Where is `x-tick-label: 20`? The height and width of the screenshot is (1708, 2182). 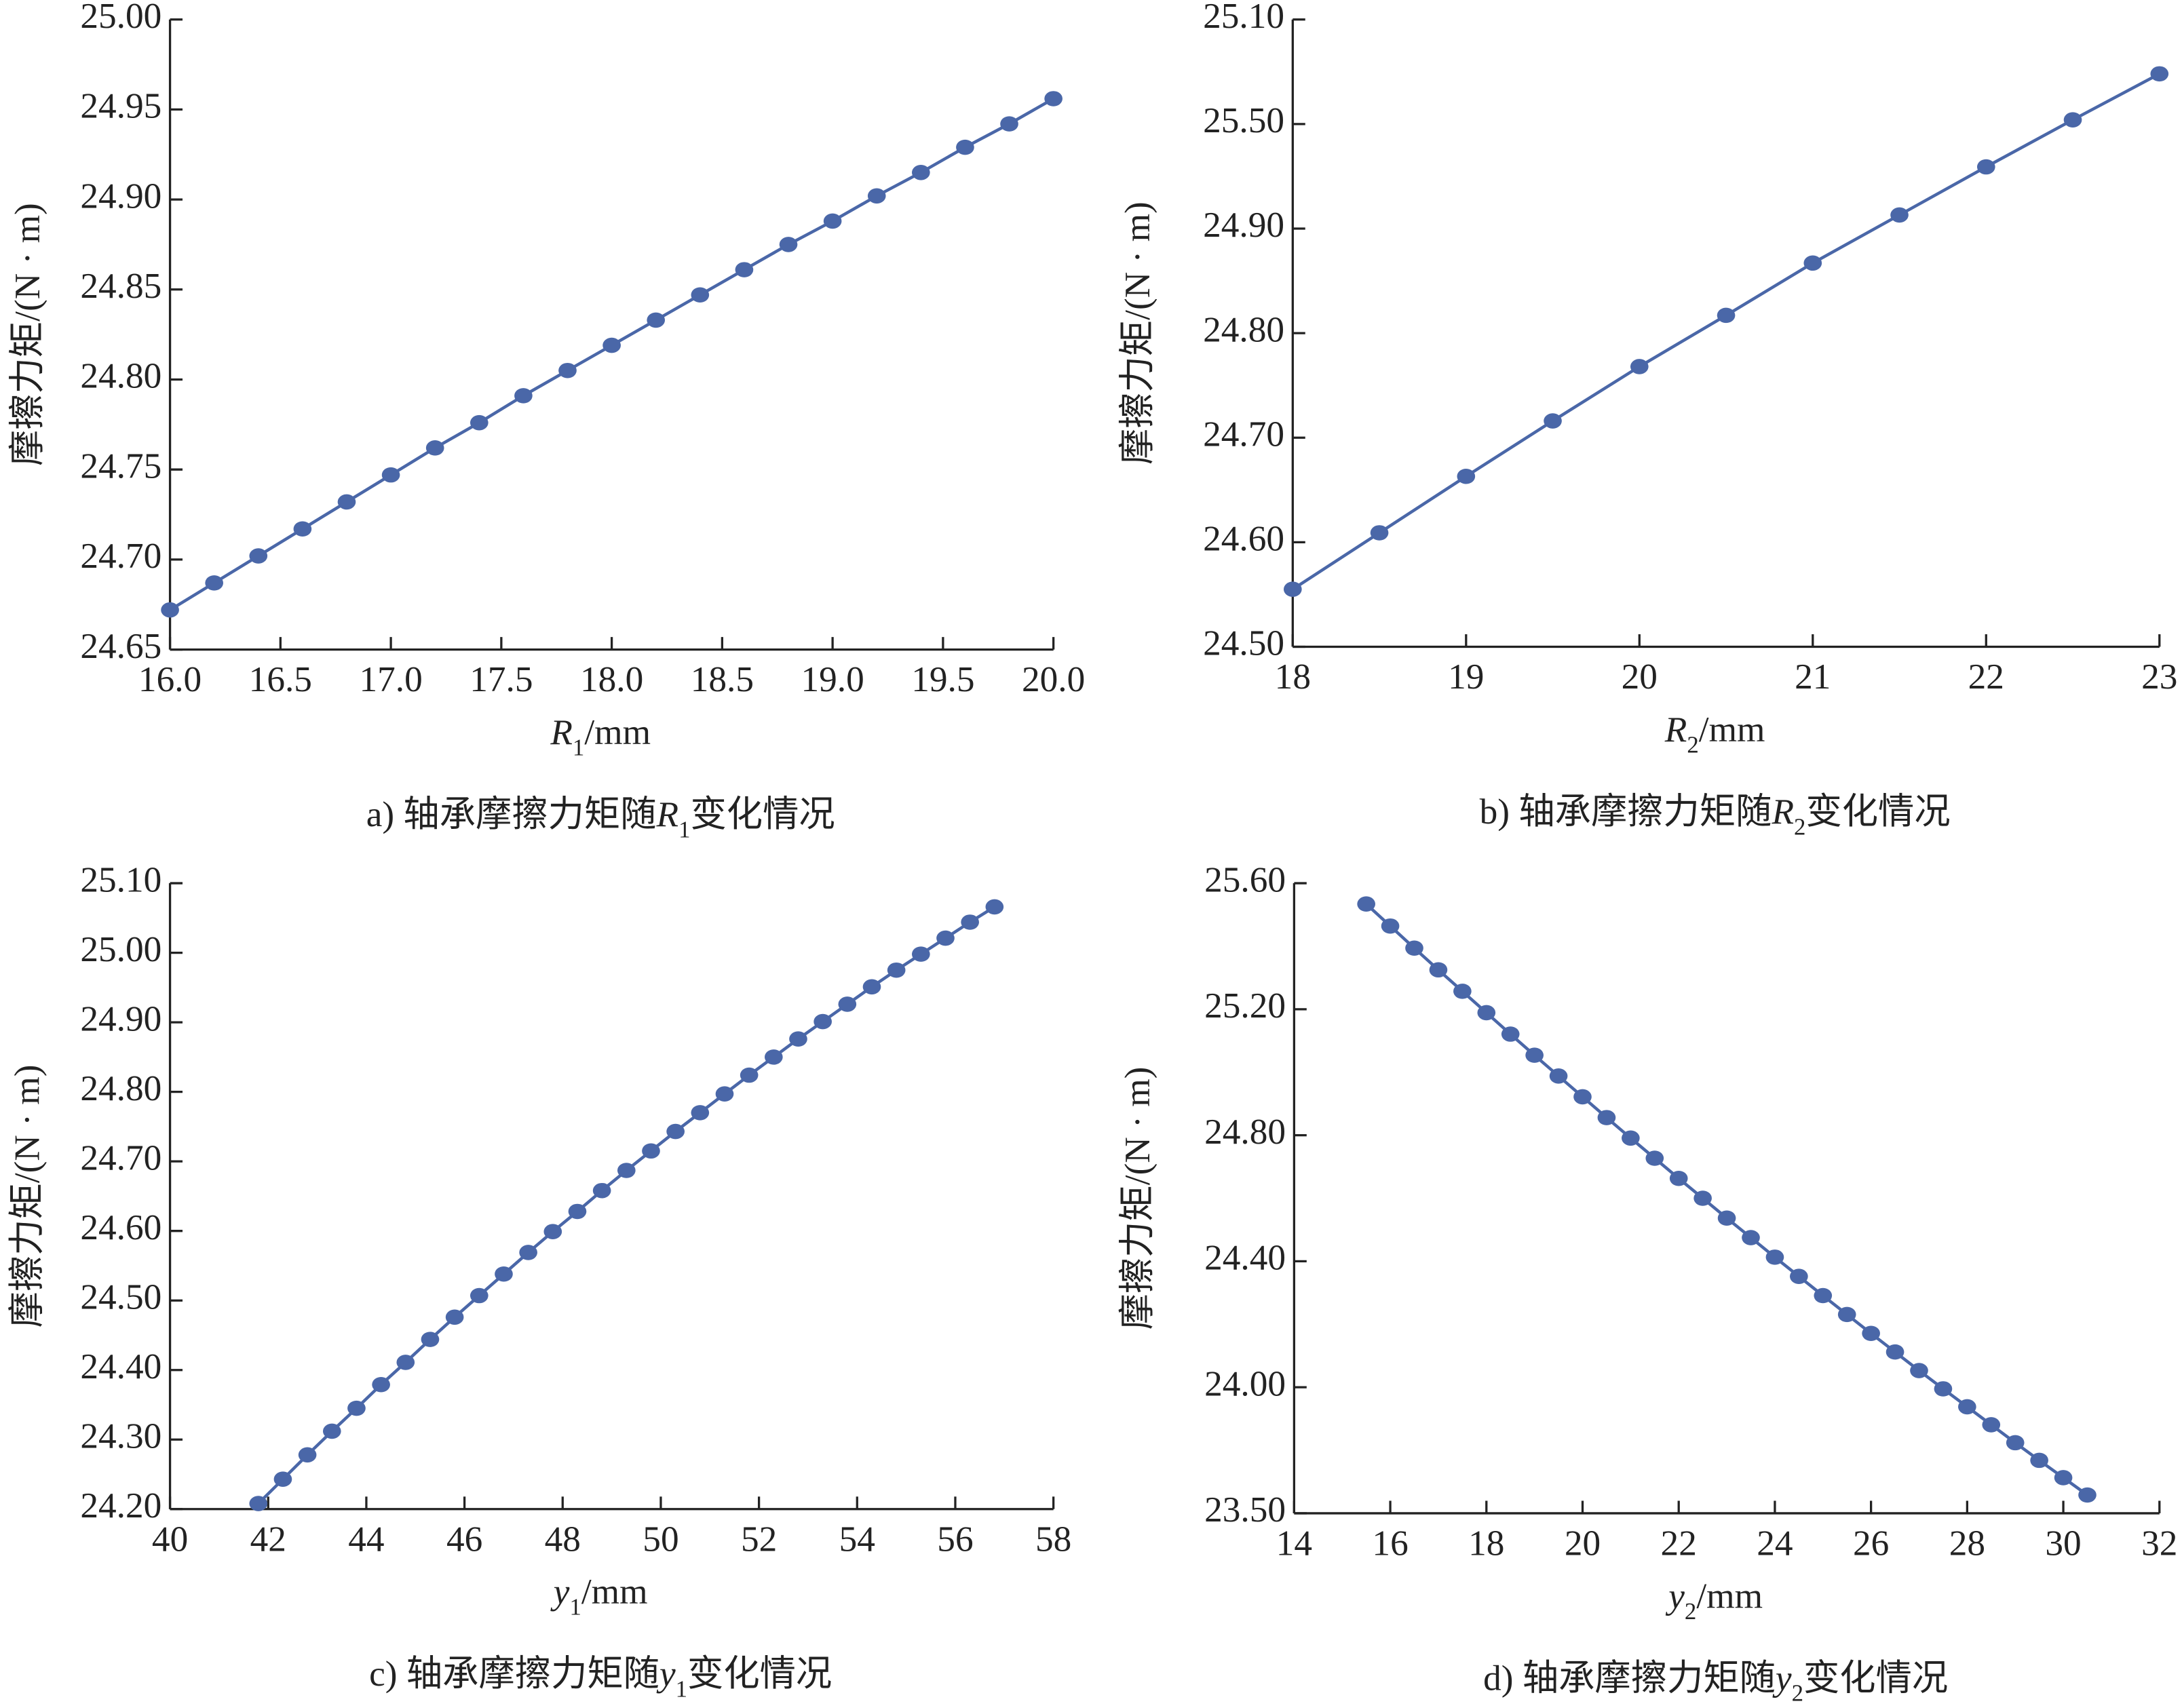 x-tick-label: 20 is located at coordinates (1640, 676).